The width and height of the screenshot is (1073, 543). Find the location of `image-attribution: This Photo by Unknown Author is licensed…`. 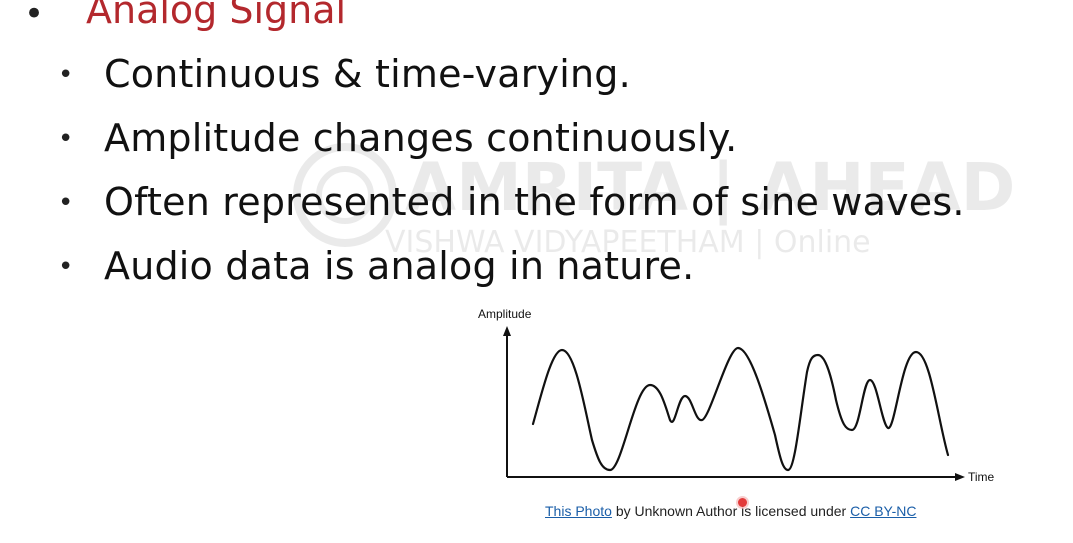

image-attribution: This Photo by Unknown Author is licensed… is located at coordinates (730, 511).